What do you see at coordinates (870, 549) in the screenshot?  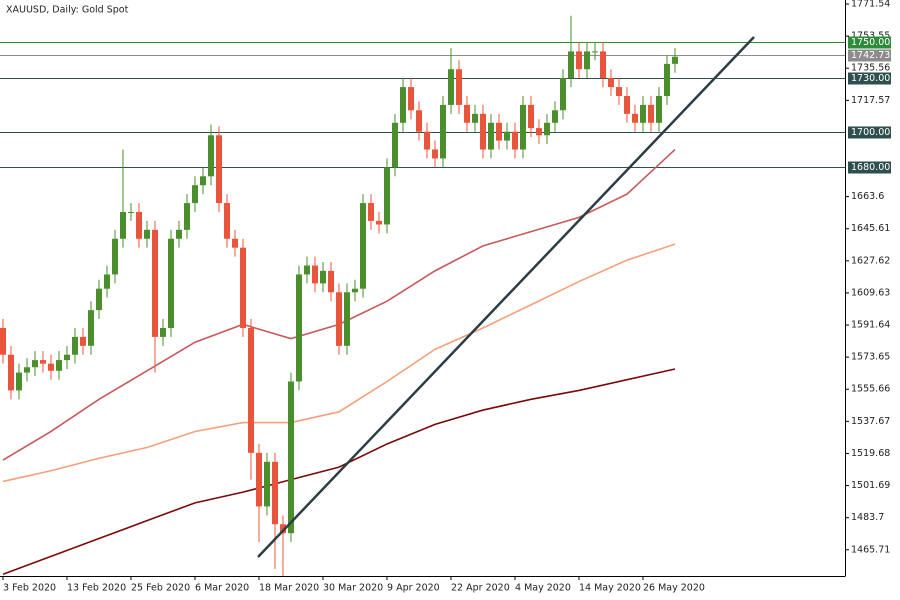 I see `y-tick-label: 1465.71` at bounding box center [870, 549].